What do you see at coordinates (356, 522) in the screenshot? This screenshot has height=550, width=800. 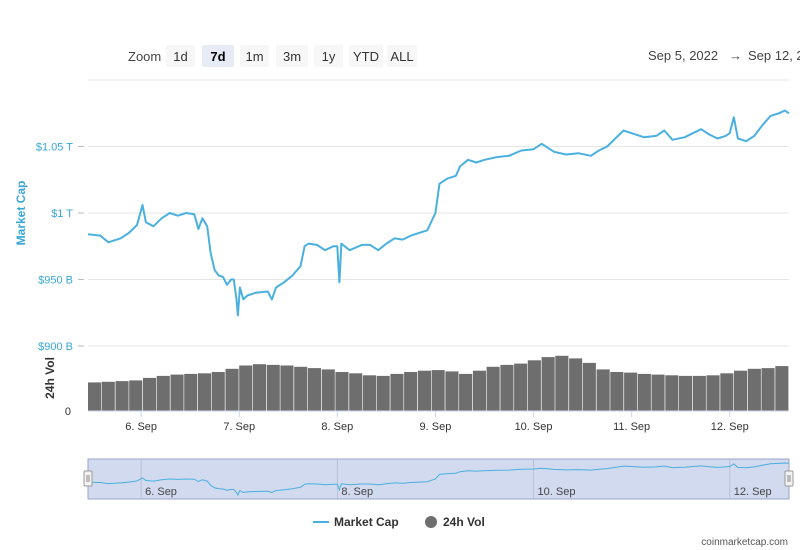 I see `legend-item-market-cap: Market Cap` at bounding box center [356, 522].